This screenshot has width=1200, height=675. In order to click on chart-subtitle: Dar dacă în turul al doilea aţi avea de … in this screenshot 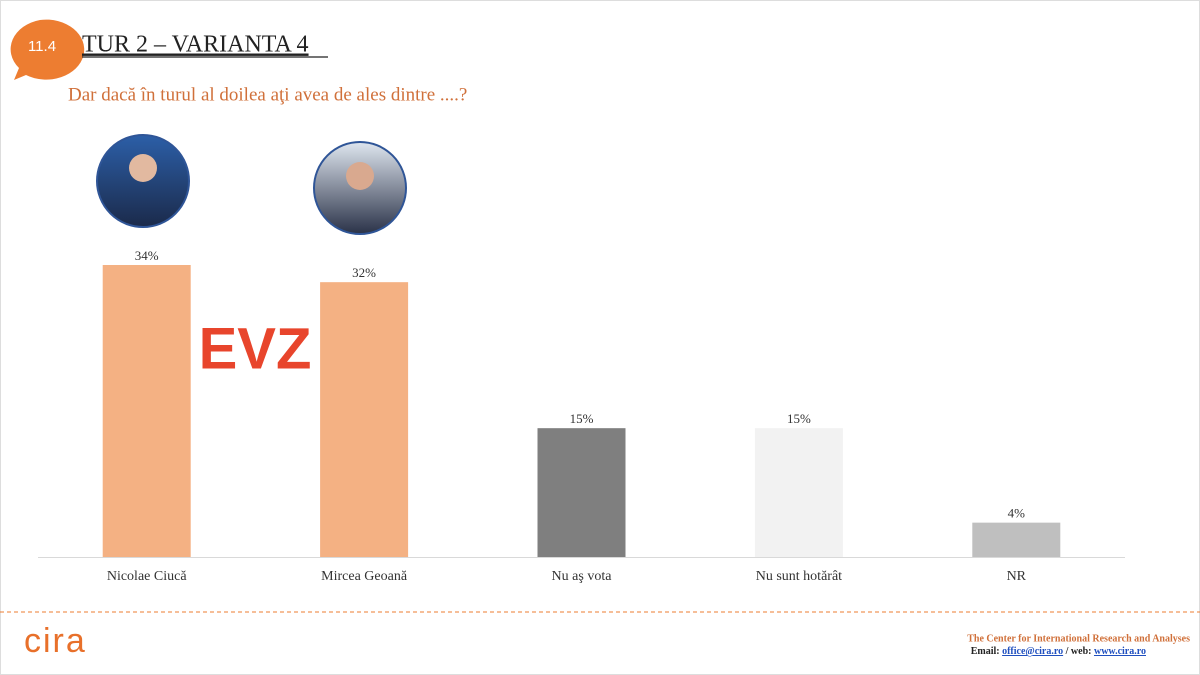, I will do `click(267, 94)`.